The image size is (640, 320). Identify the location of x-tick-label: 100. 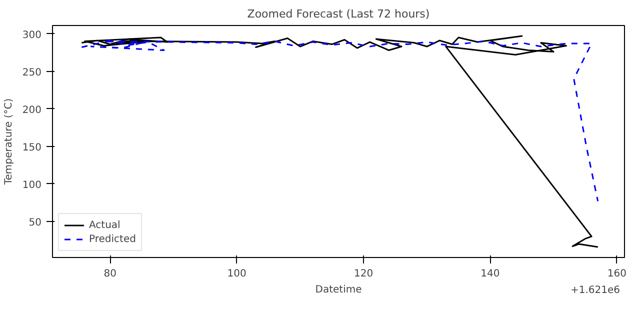
(236, 274).